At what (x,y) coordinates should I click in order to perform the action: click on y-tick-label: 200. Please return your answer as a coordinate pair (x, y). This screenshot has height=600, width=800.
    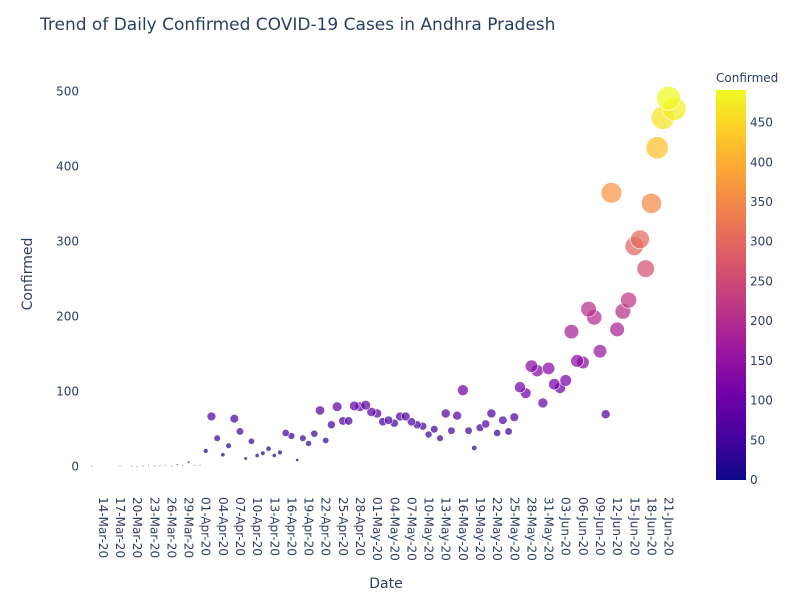
    Looking at the image, I should click on (67, 317).